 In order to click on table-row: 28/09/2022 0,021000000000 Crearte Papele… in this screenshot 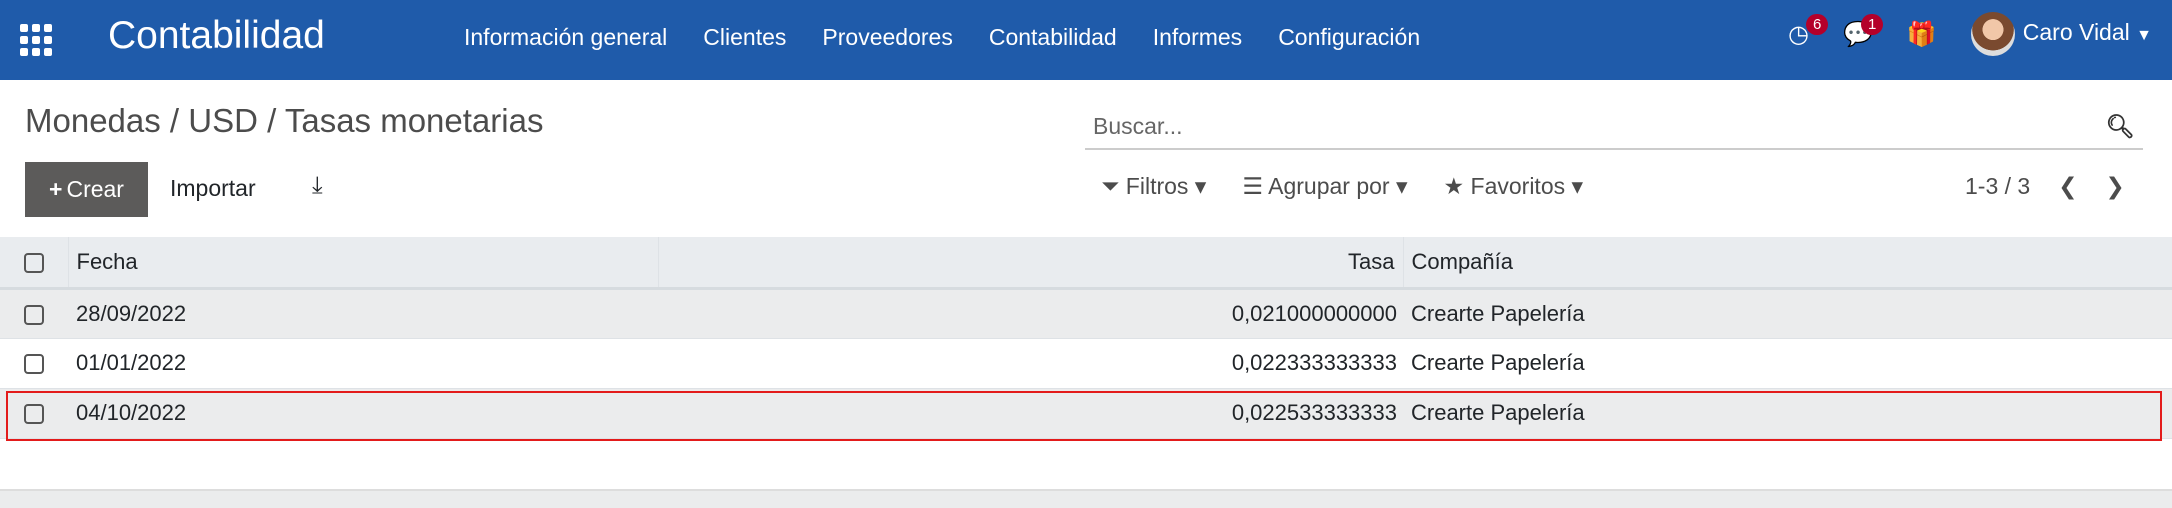, I will do `click(1086, 313)`.